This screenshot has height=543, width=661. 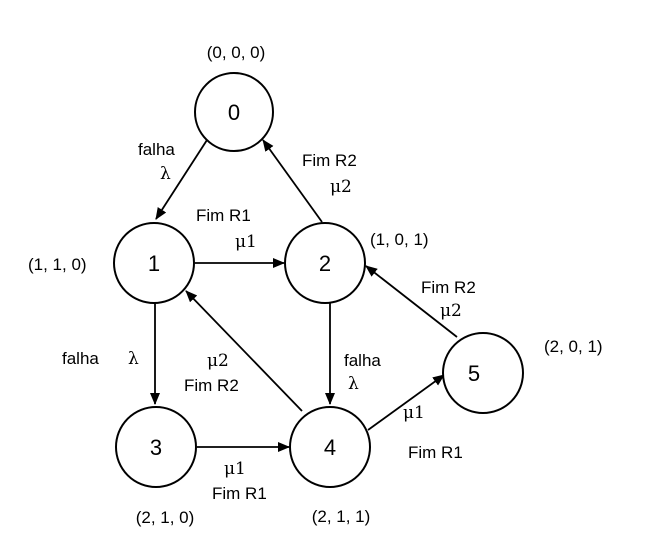 What do you see at coordinates (330, 447) in the screenshot?
I see `state-node-4-id: 4` at bounding box center [330, 447].